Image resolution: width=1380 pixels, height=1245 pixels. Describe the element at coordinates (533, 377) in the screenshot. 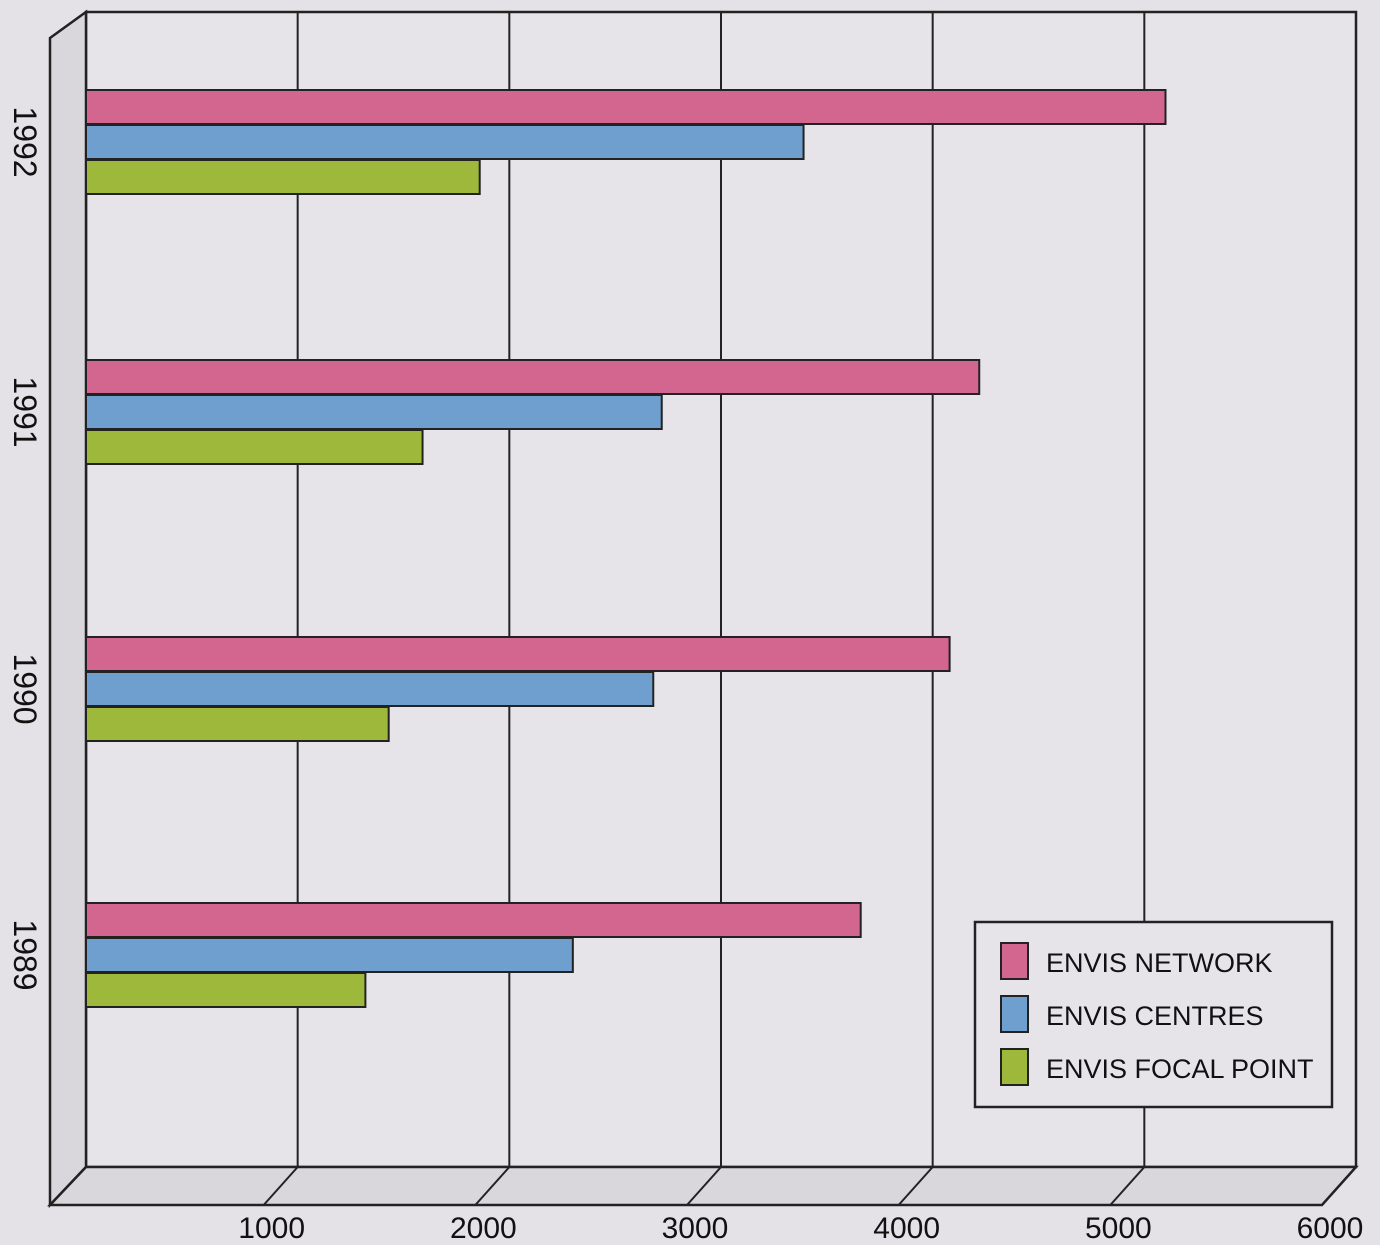

I see `bar-1991-envis-network` at that location.